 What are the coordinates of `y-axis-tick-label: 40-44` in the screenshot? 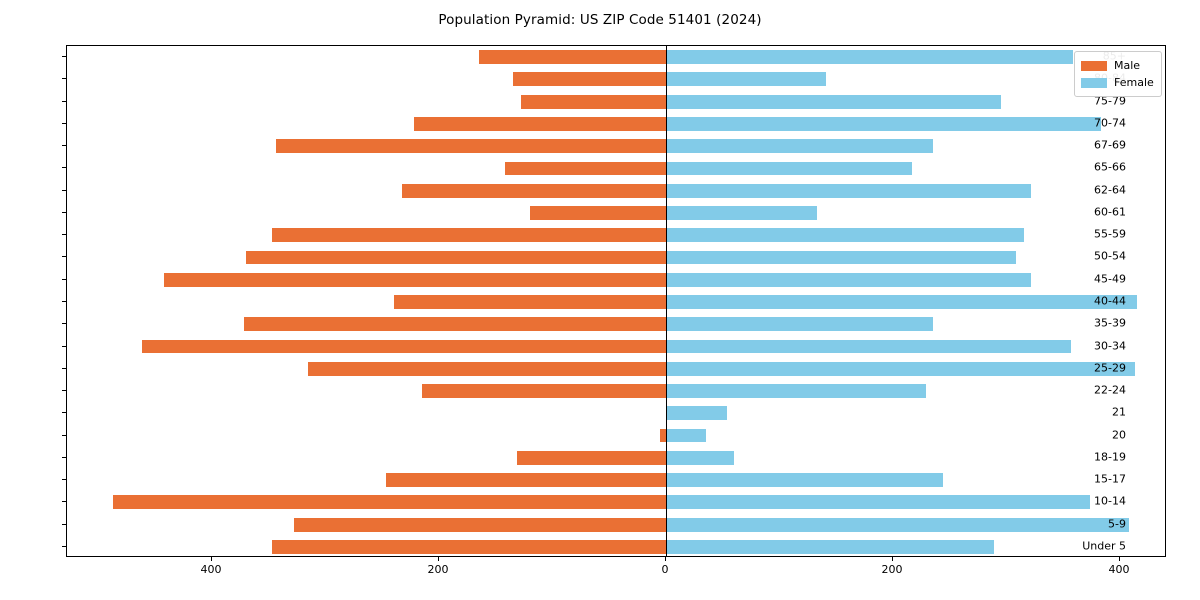 It's located at (1110, 301).